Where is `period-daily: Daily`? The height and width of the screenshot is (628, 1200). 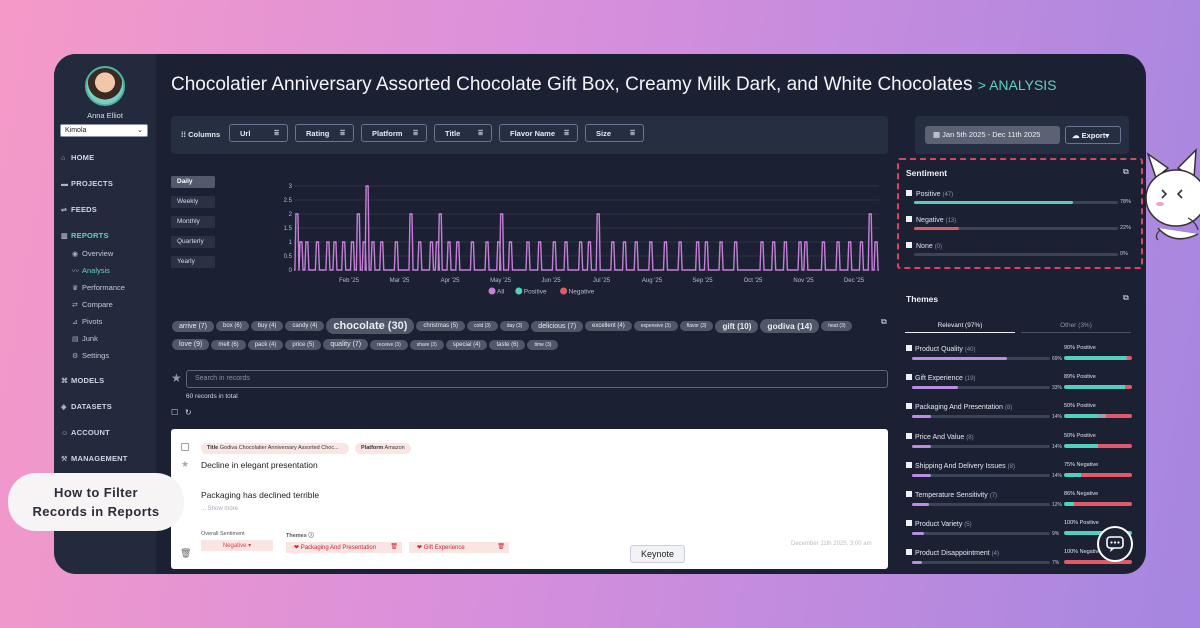 period-daily: Daily is located at coordinates (193, 182).